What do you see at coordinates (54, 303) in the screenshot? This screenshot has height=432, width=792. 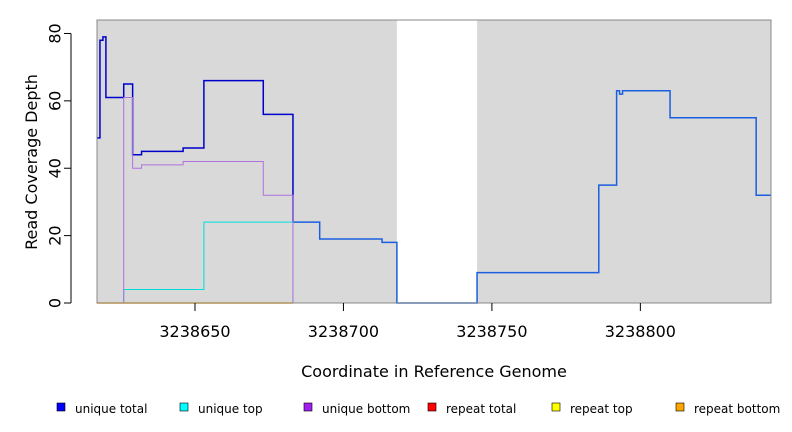 I see `y-tick-label-0: 0` at bounding box center [54, 303].